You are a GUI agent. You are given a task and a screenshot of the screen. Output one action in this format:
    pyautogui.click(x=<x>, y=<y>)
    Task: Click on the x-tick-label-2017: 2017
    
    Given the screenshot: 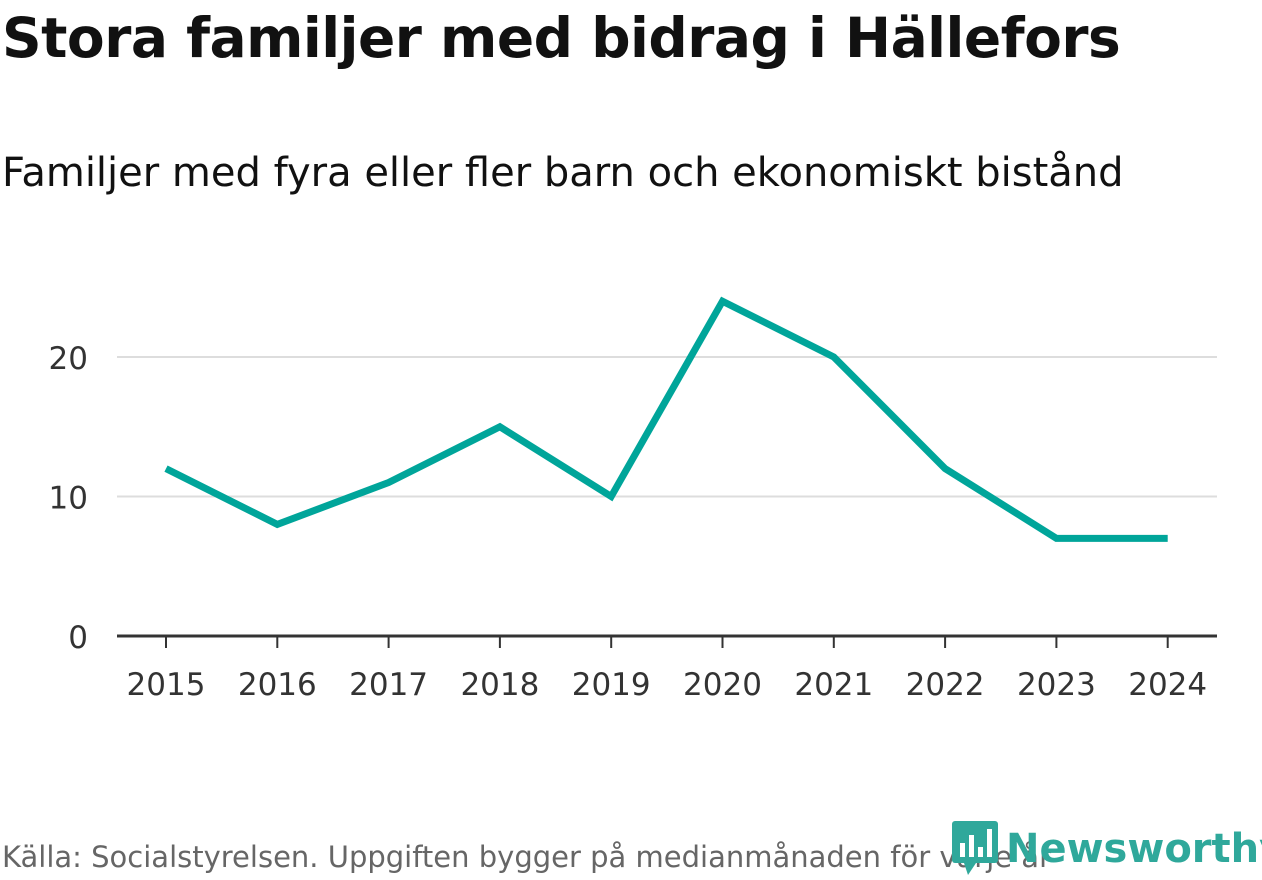 What is the action you would take?
    pyautogui.click(x=388, y=685)
    